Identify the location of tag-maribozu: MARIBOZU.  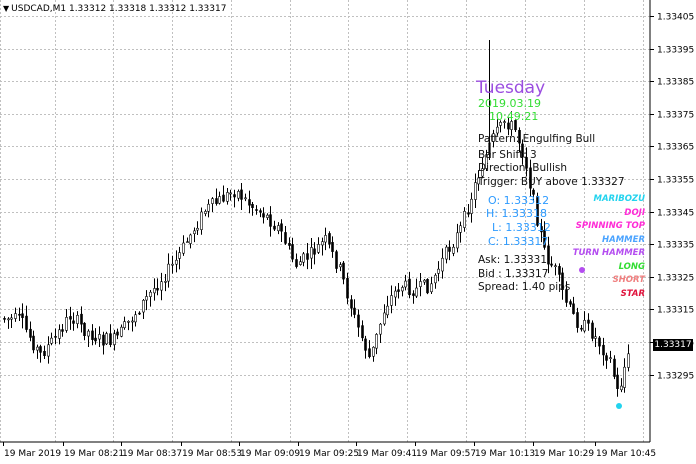
(619, 199).